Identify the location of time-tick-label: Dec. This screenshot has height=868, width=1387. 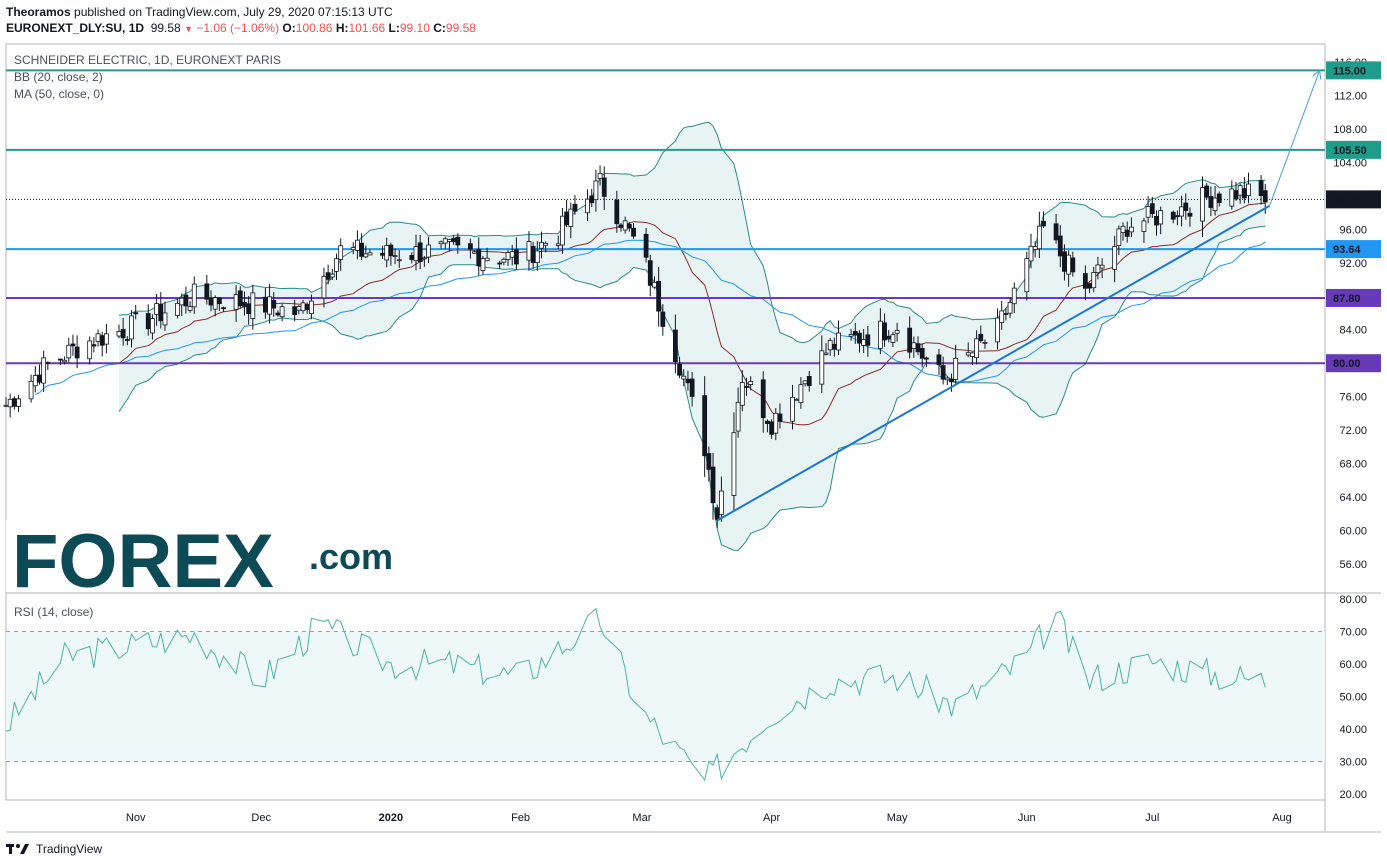
(261, 818).